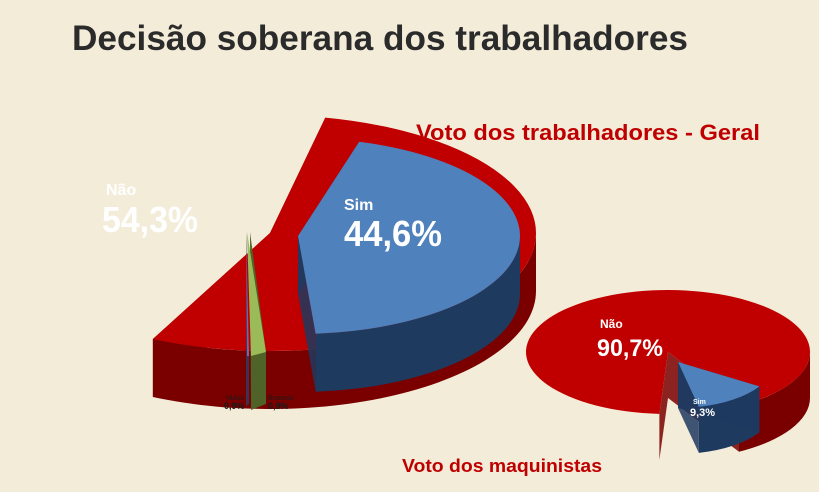 This screenshot has height=492, width=819. Describe the element at coordinates (278, 406) in the screenshot. I see `value-brancos: 0,9%` at that location.